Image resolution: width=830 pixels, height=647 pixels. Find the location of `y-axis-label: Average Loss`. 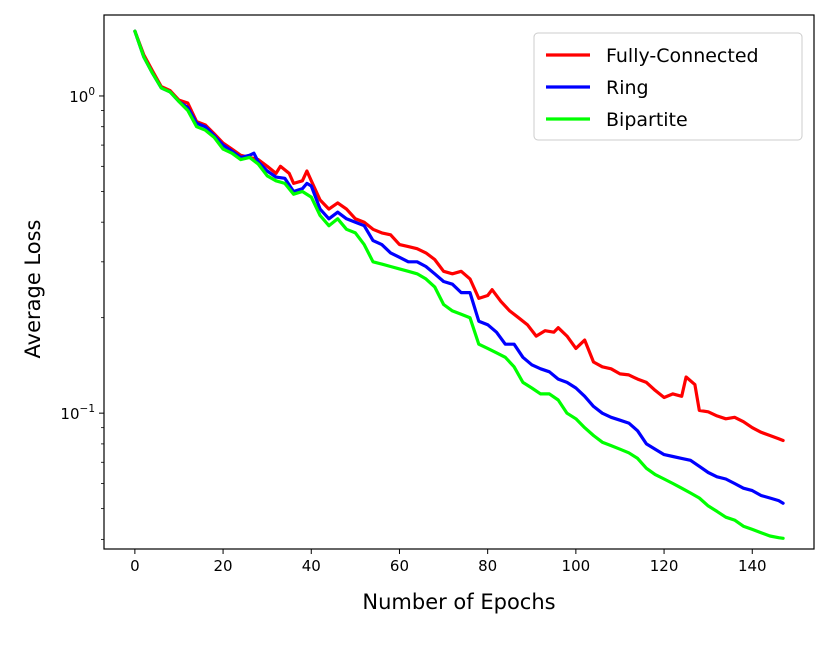

y-axis-label: Average Loss is located at coordinates (33, 289).